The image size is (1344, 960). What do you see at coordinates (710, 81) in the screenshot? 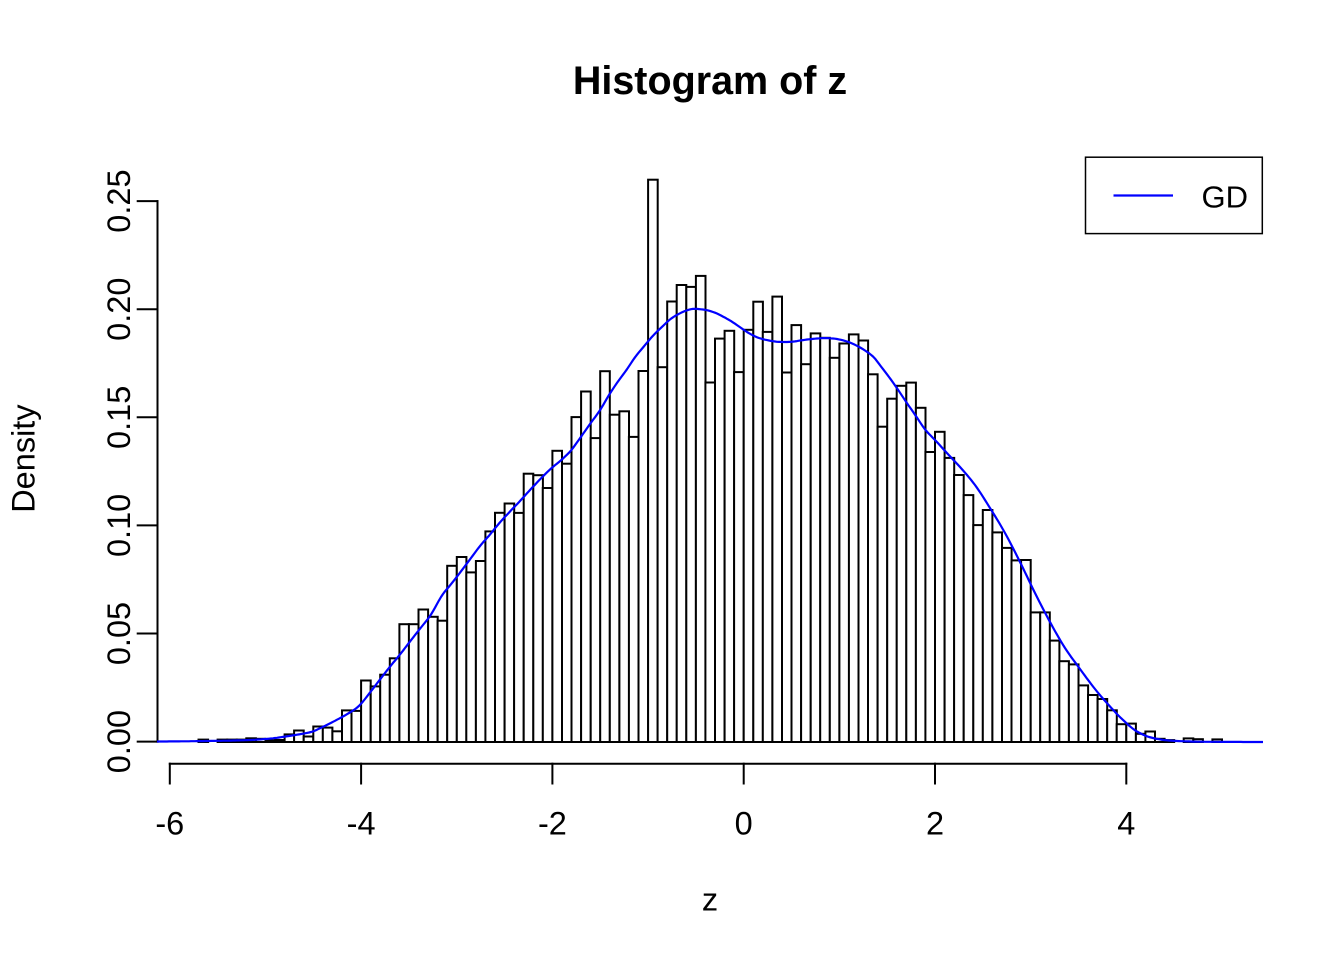
I see `svg-text: Histogram of z` at bounding box center [710, 81].